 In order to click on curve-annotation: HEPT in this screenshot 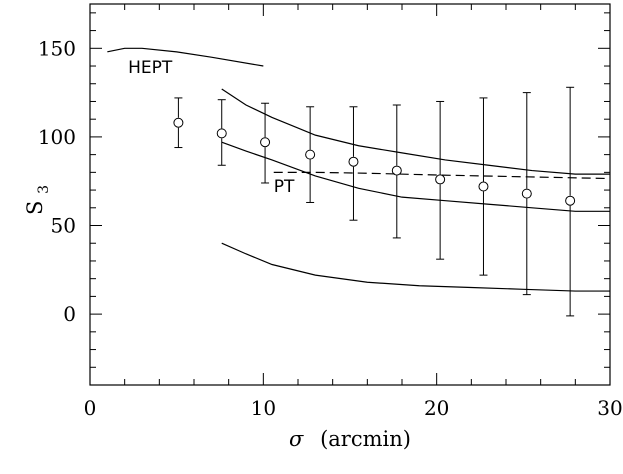, I will do `click(150, 68)`.